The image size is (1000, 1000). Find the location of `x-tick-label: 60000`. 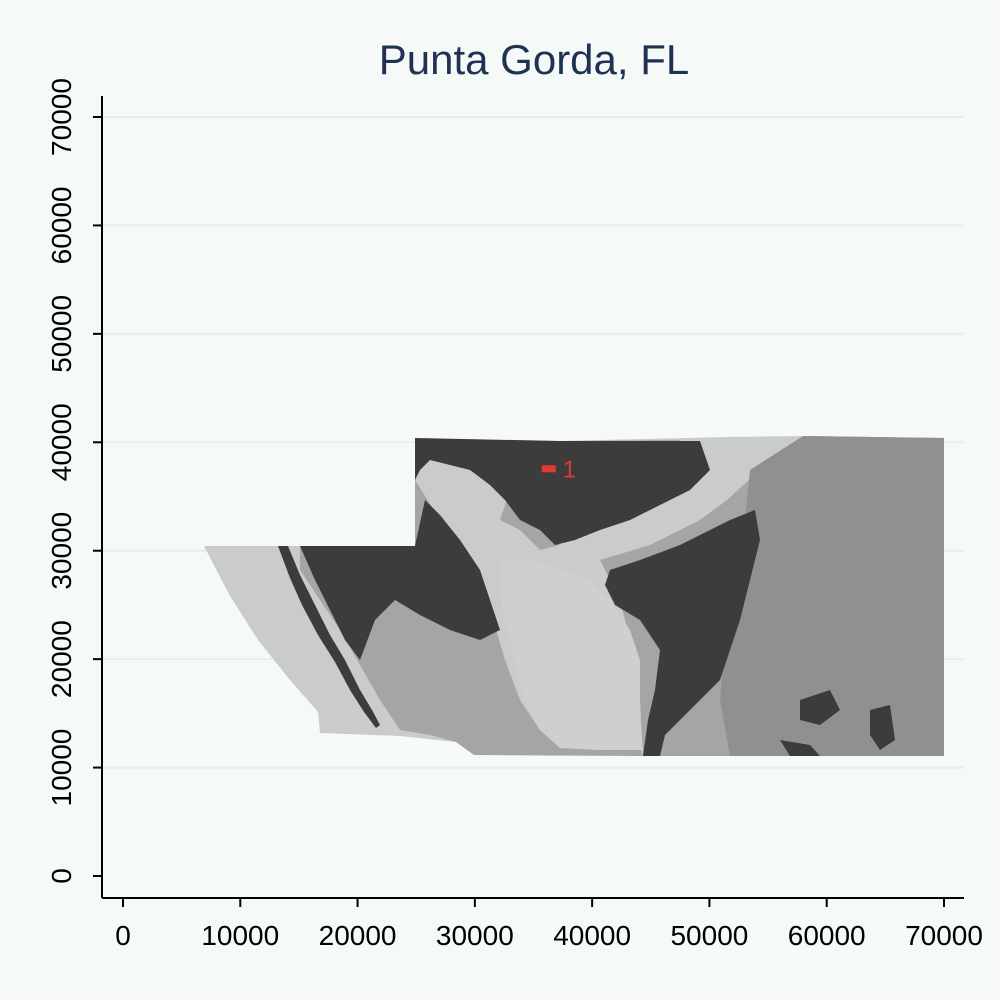

x-tick-label: 60000 is located at coordinates (827, 935).